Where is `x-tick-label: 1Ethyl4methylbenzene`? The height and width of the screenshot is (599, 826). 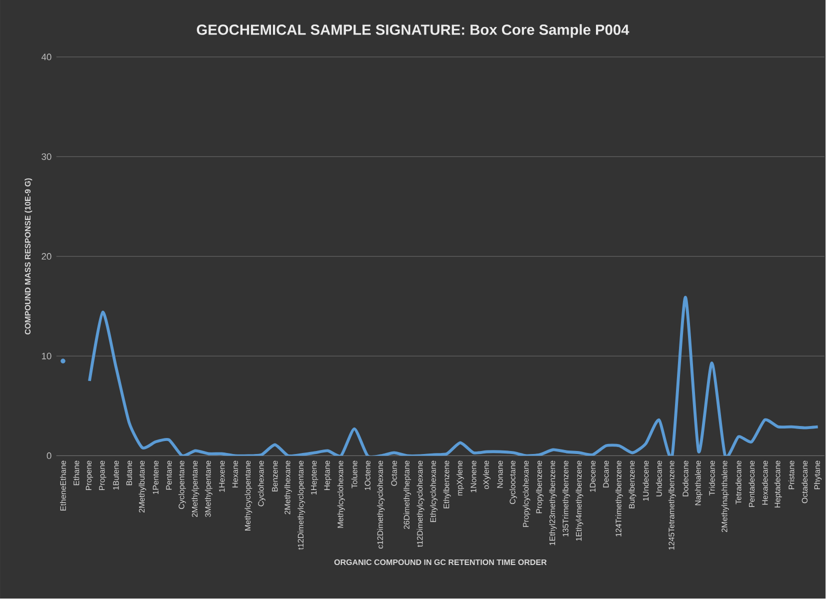
x-tick-label: 1Ethyl4methylbenzene is located at coordinates (580, 500).